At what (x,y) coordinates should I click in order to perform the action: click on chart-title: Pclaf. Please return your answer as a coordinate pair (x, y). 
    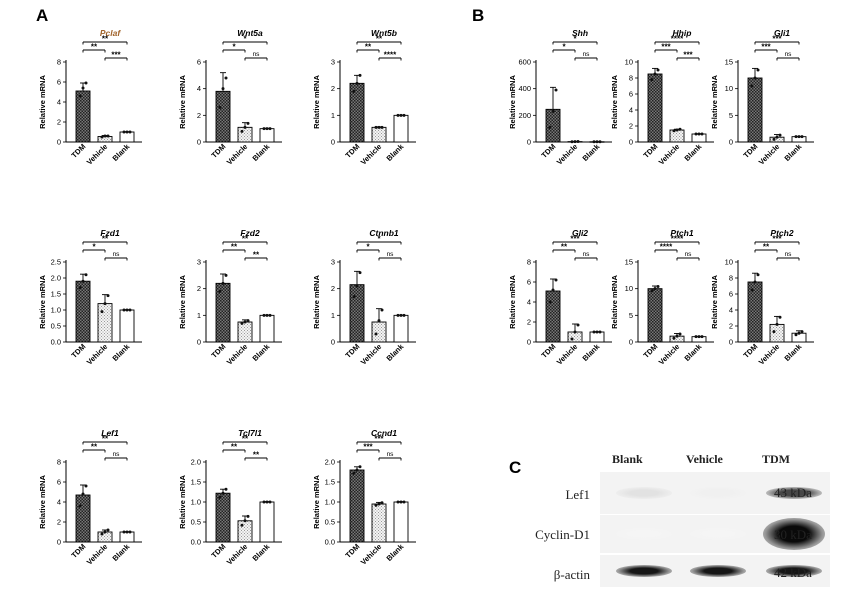
    Looking at the image, I should click on (110, 33).